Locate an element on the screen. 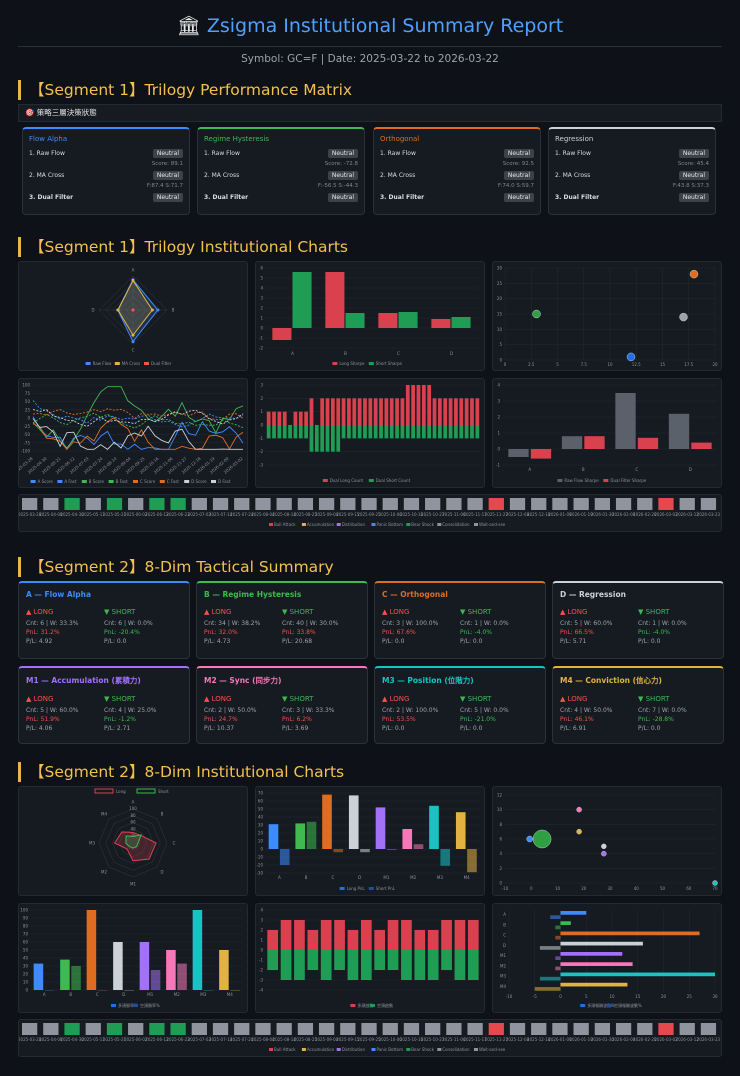 This screenshot has width=740, height=1076. y-tick-label: -2 is located at coordinates (261, 451).